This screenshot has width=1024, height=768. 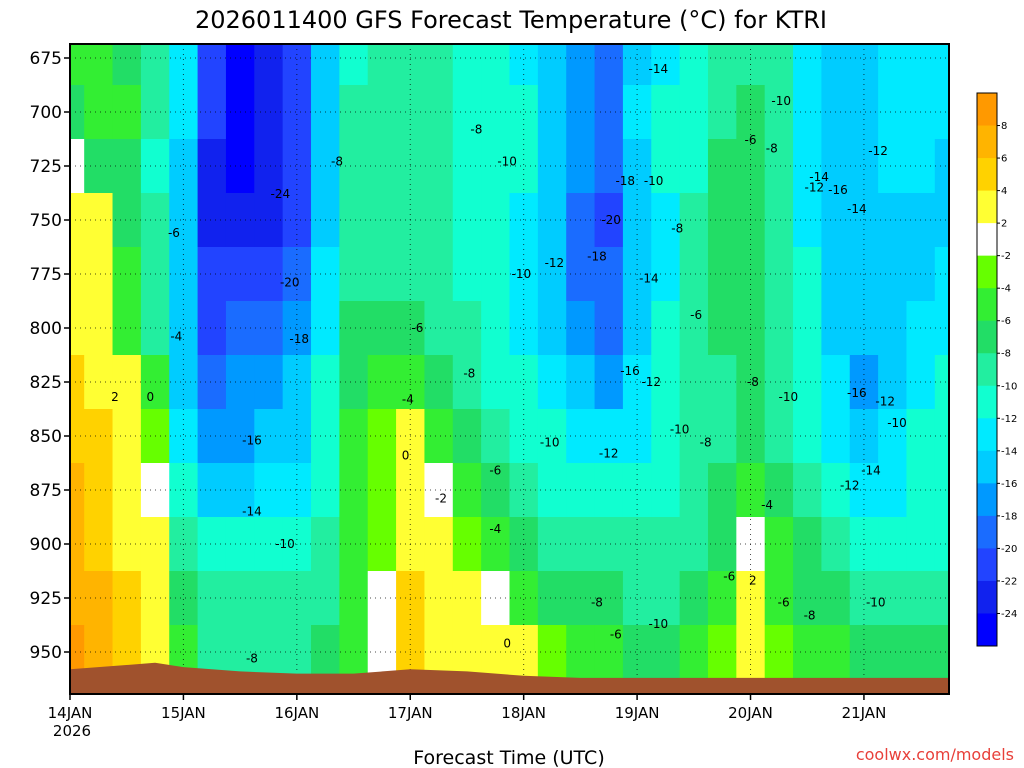 What do you see at coordinates (46, 167) in the screenshot?
I see `y-tick-label: 725` at bounding box center [46, 167].